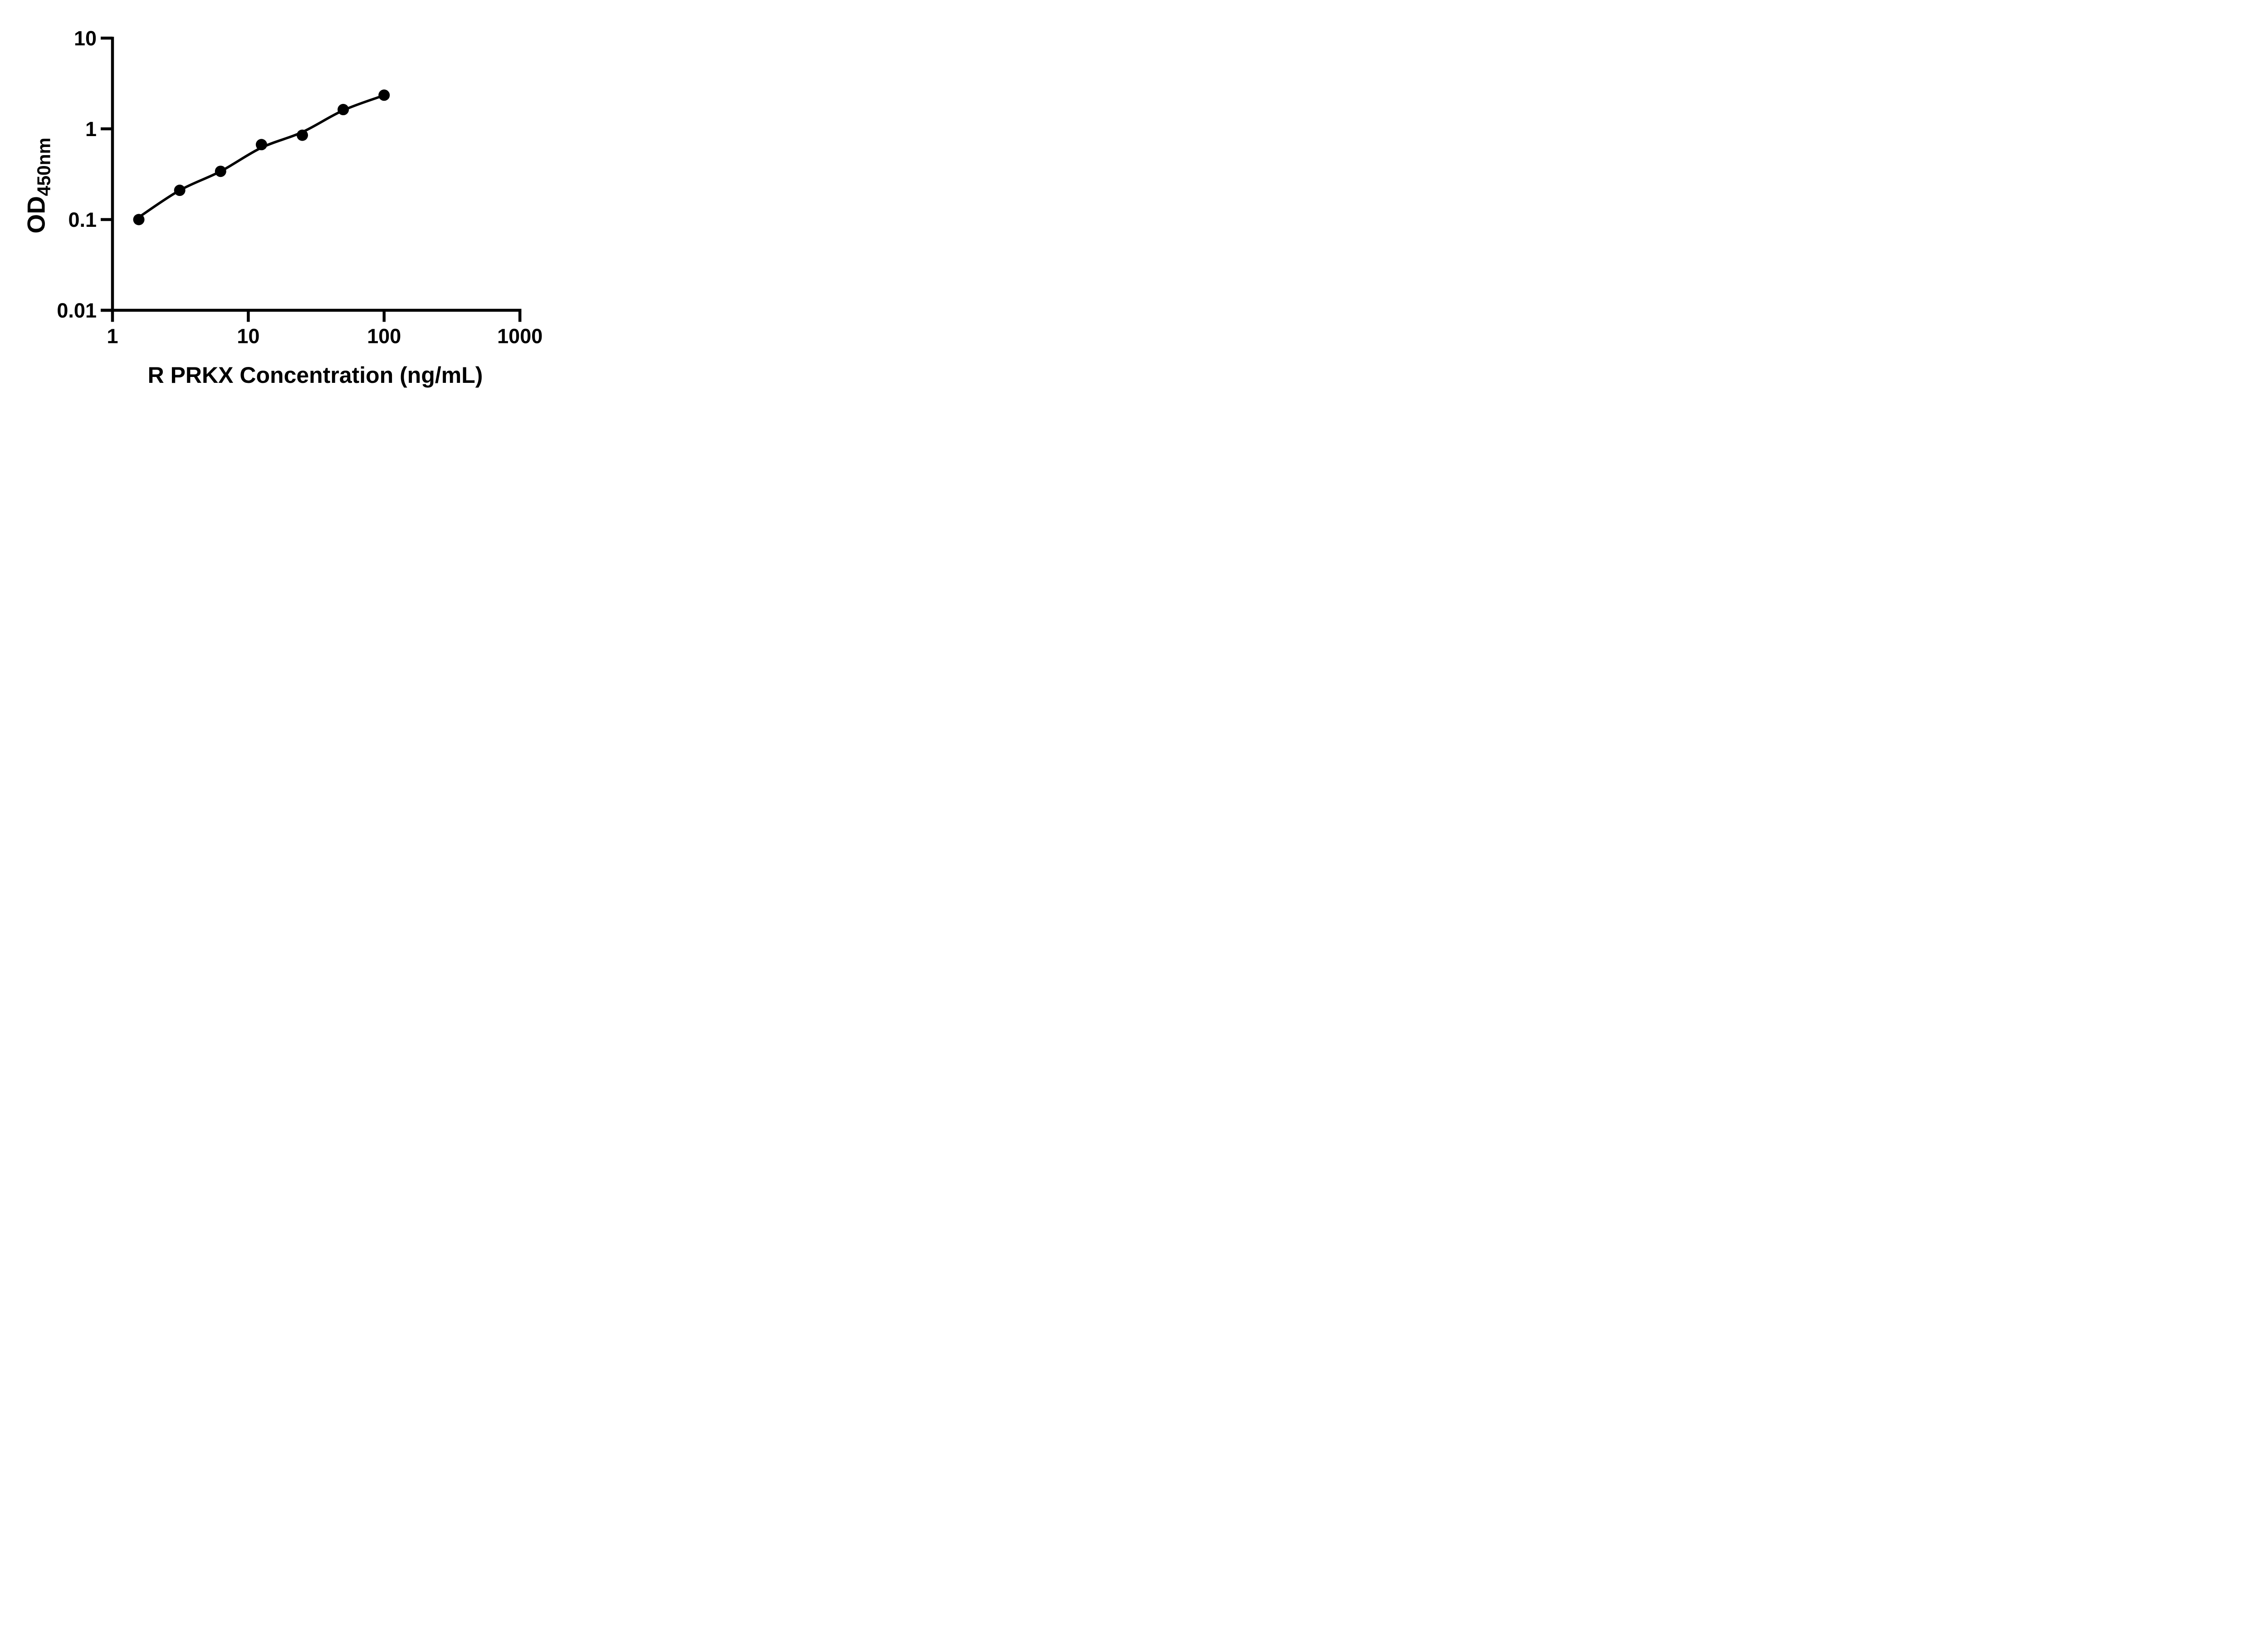 The width and height of the screenshot is (2268, 1633). I want to click on x-tick-label-1000: 1000, so click(520, 336).